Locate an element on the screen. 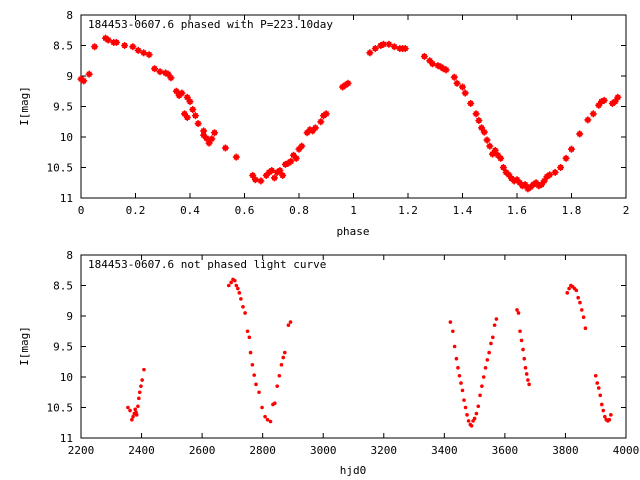 The height and width of the screenshot is (480, 640). x-tick-label: 2600 is located at coordinates (202, 450).